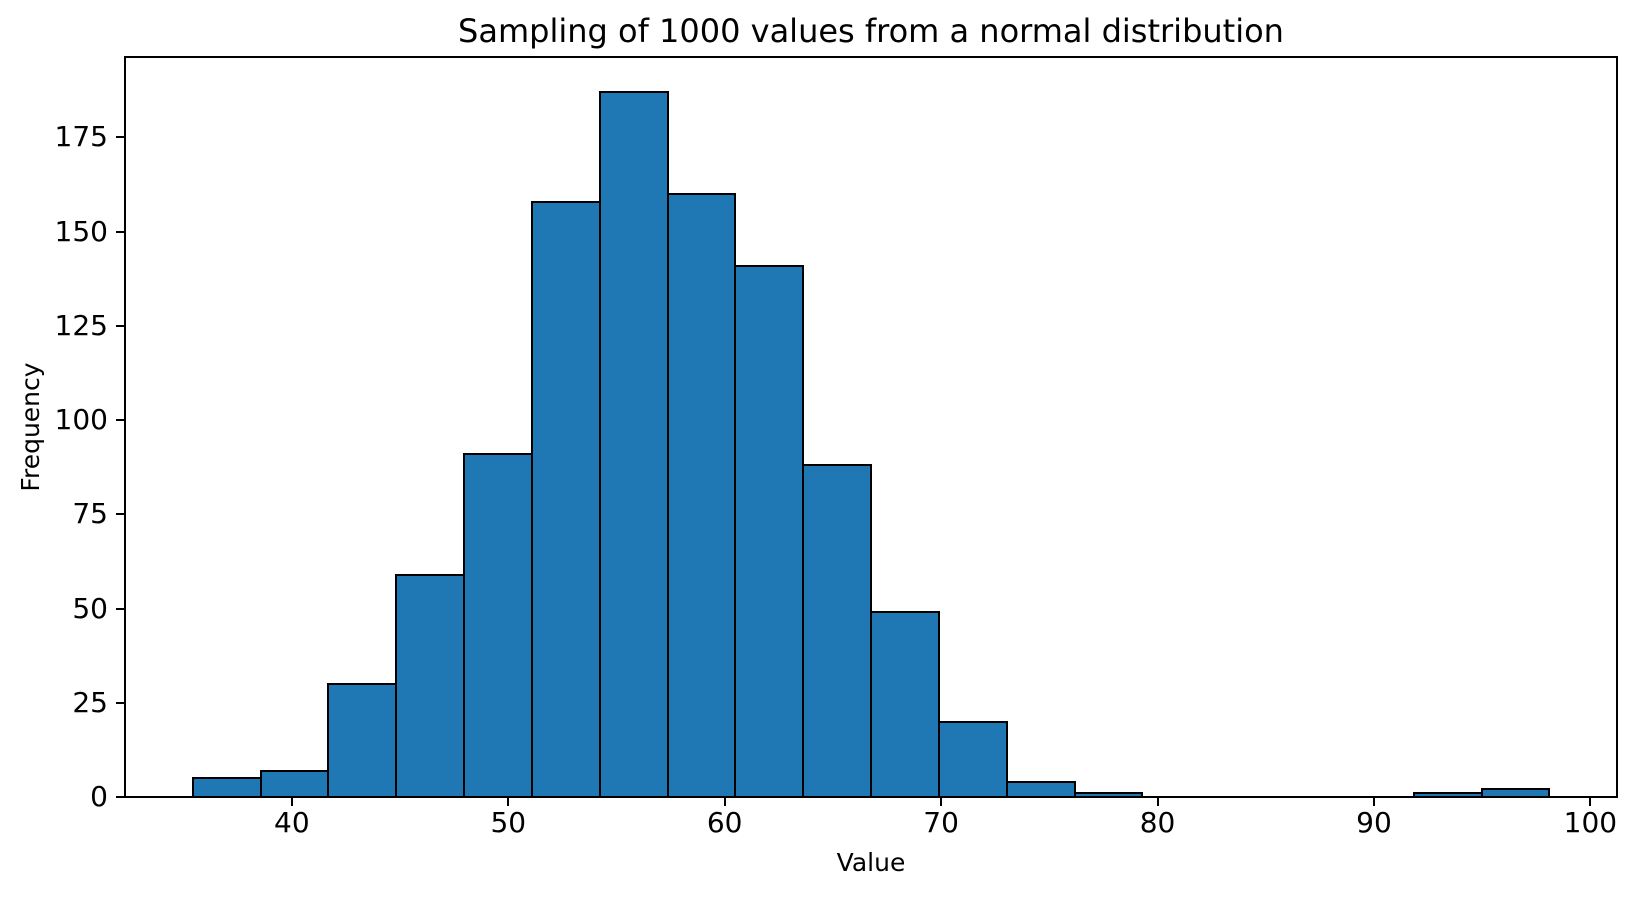 The height and width of the screenshot is (898, 1633). What do you see at coordinates (99, 796) in the screenshot?
I see `y-tick-label: 0` at bounding box center [99, 796].